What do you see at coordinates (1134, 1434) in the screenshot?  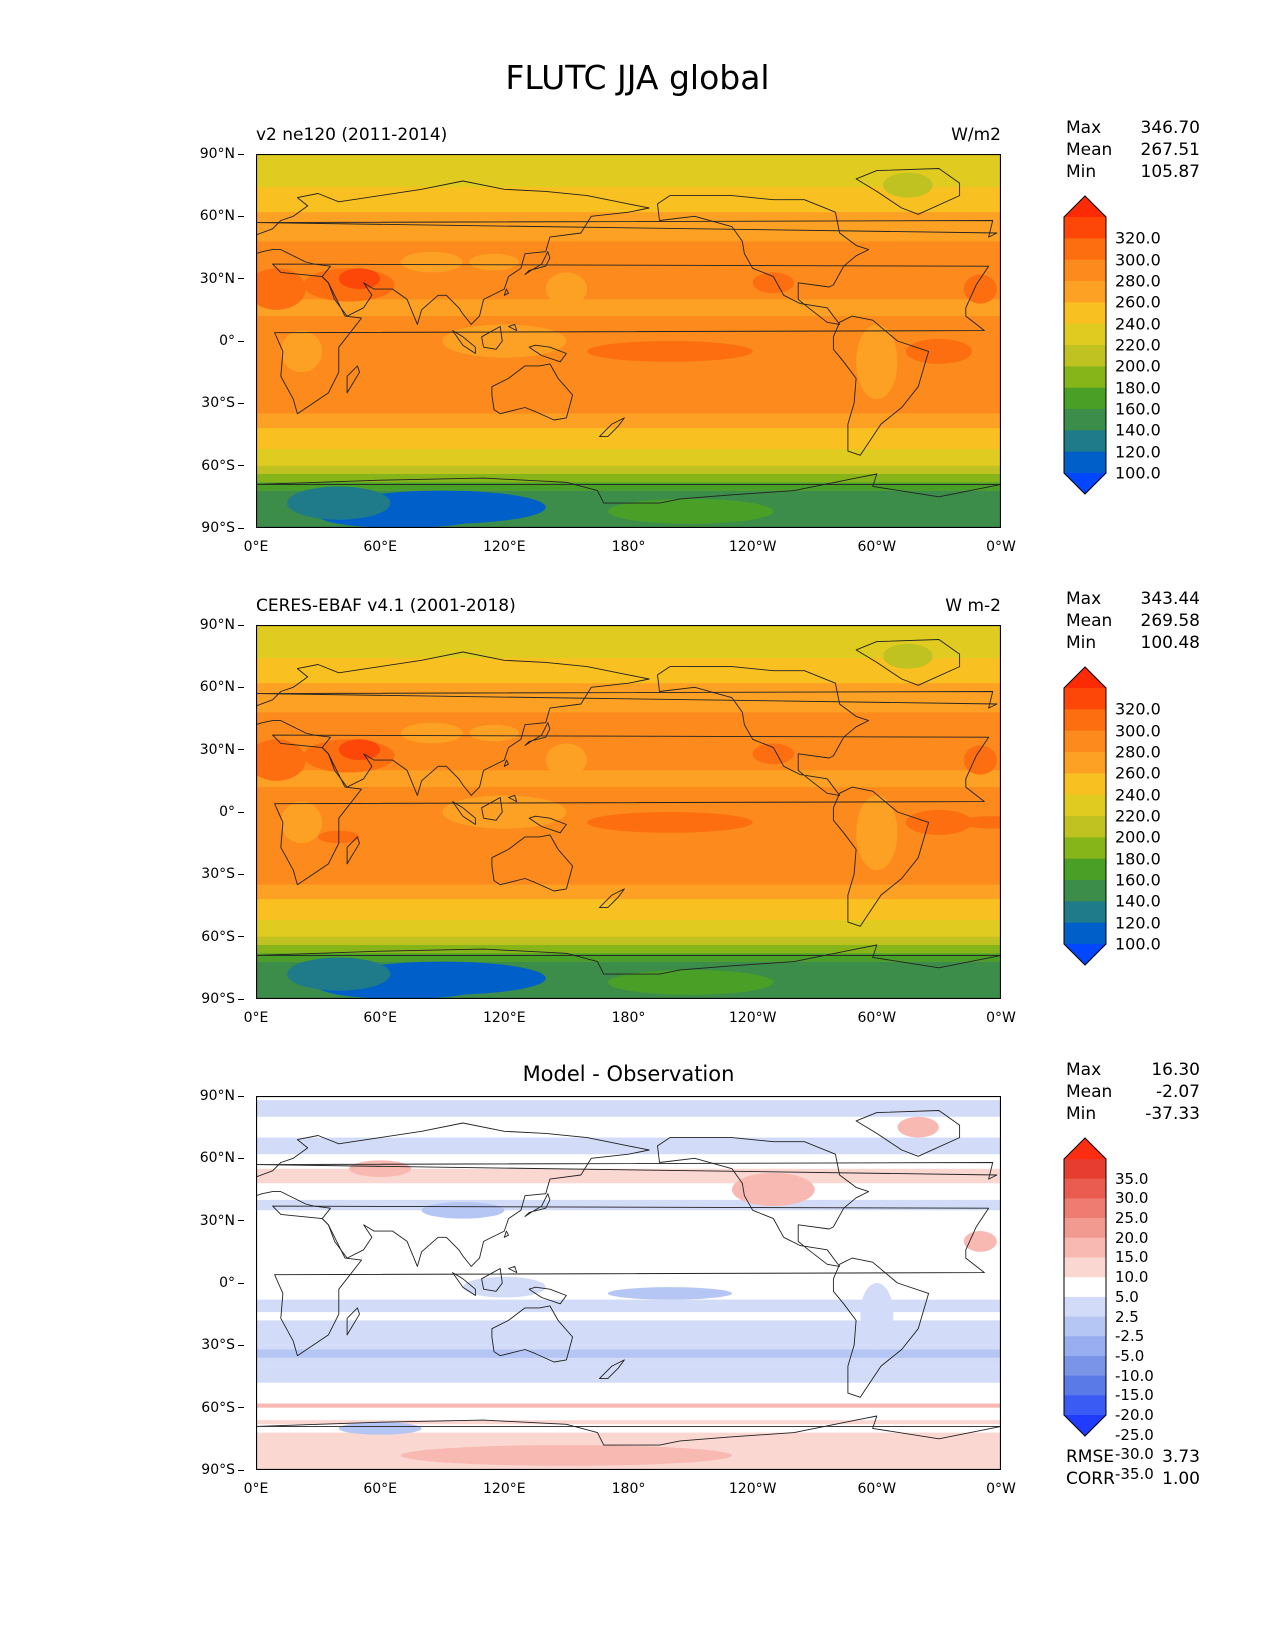 I see `colorbar-tick-label: -25.0` at bounding box center [1134, 1434].